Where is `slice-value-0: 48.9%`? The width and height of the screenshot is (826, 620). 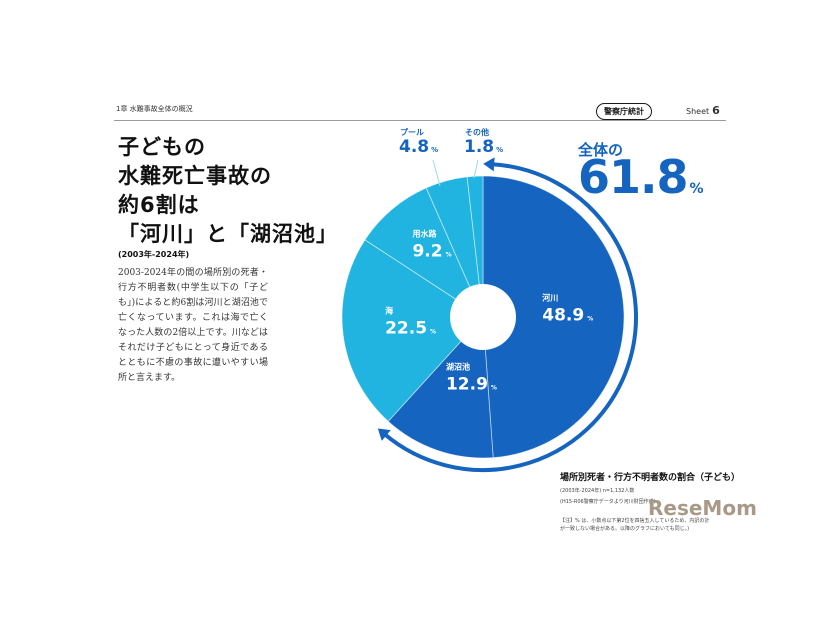
slice-value-0: 48.9% is located at coordinates (567, 315).